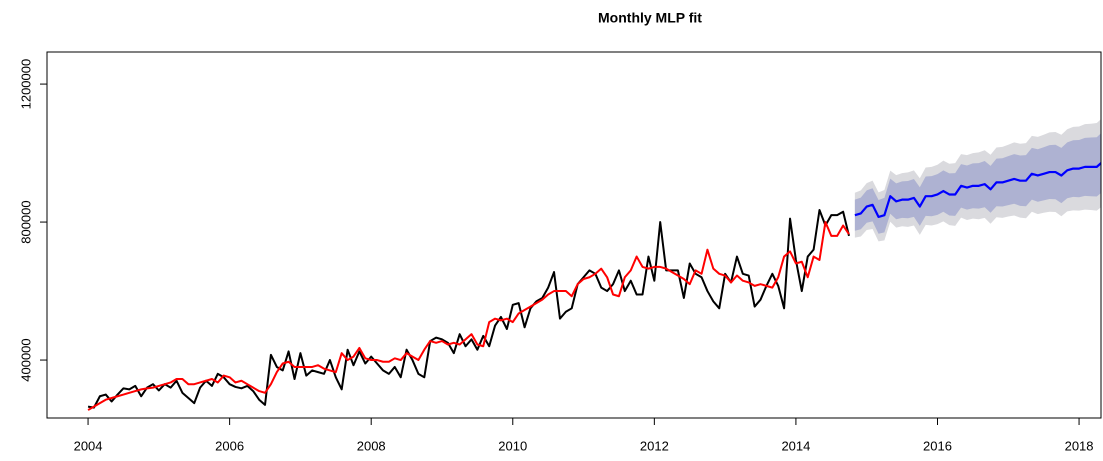 This screenshot has width=1103, height=461. Describe the element at coordinates (654, 445) in the screenshot. I see `x-tick-label: 2012` at that location.